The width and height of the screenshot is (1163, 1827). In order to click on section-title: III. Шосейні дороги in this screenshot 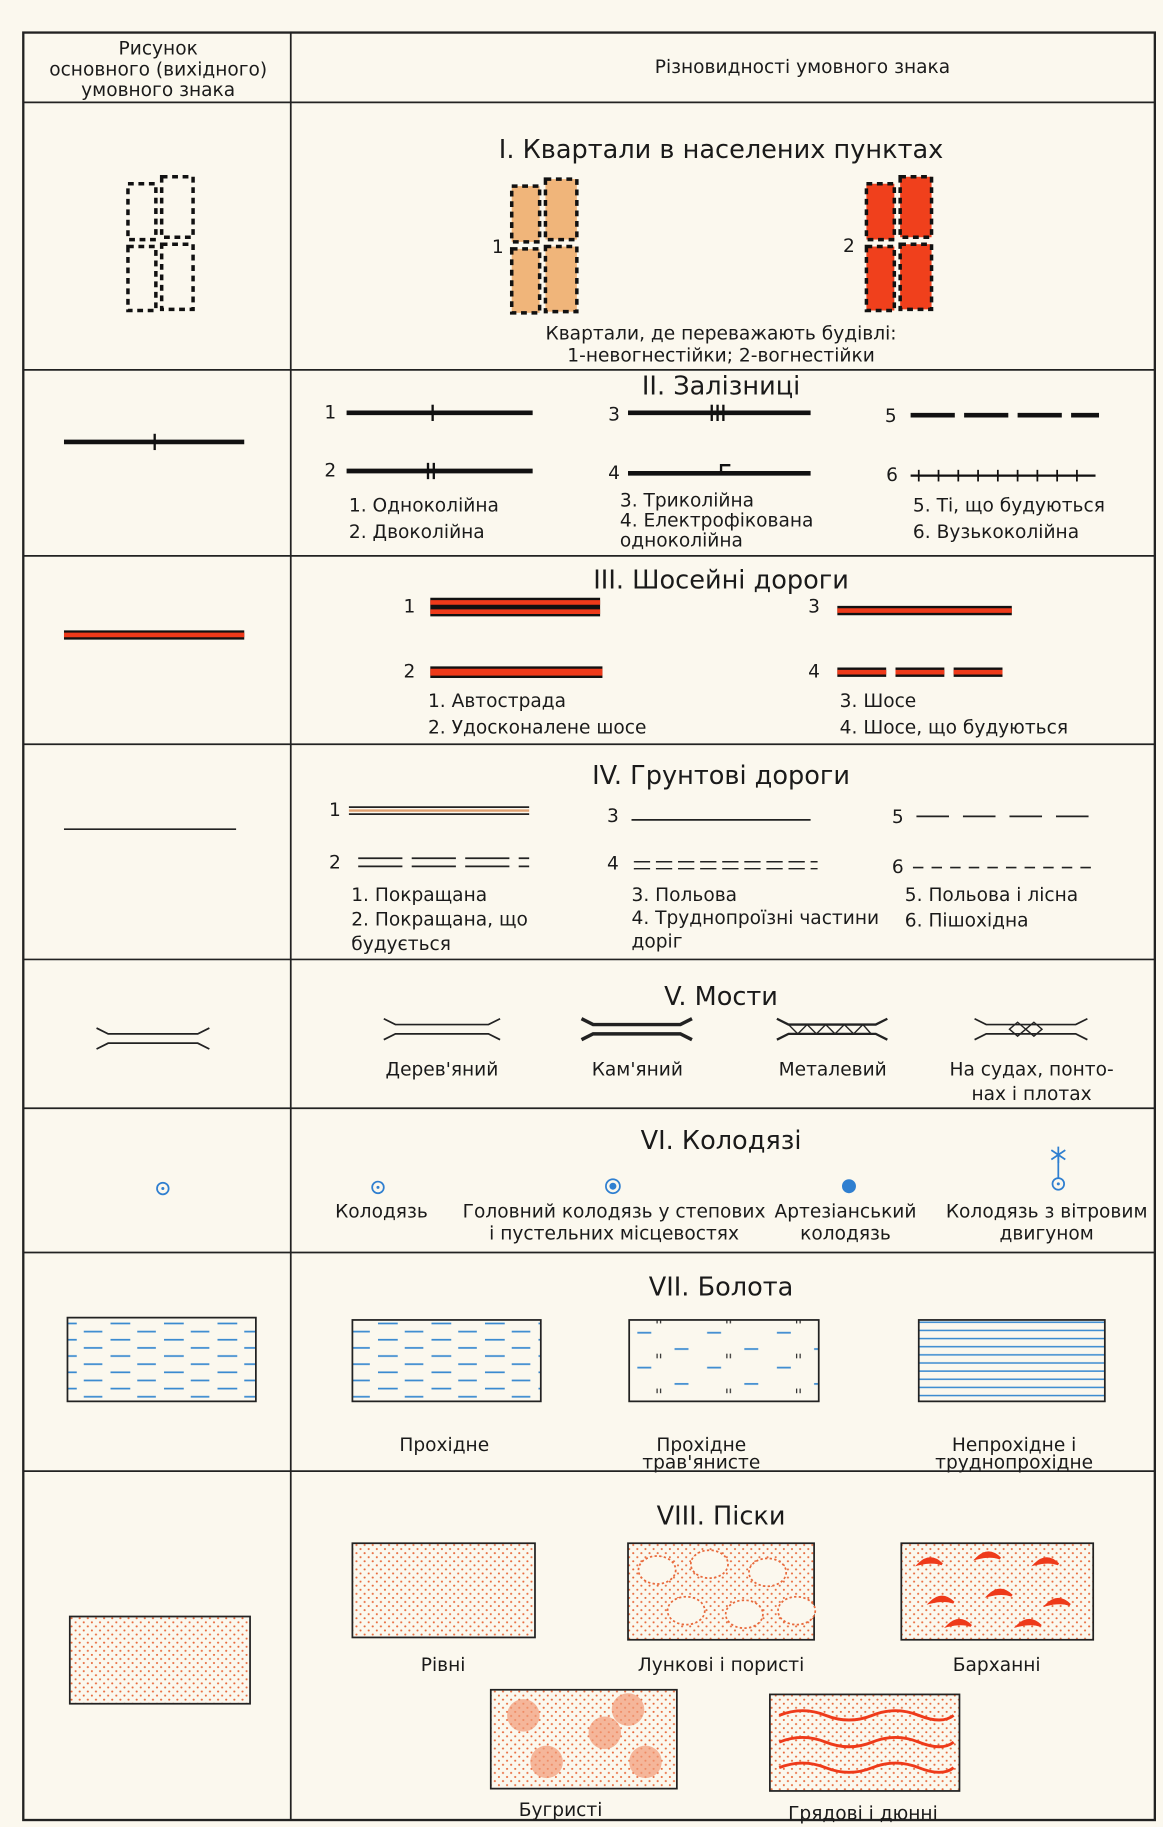, I will do `click(721, 580)`.